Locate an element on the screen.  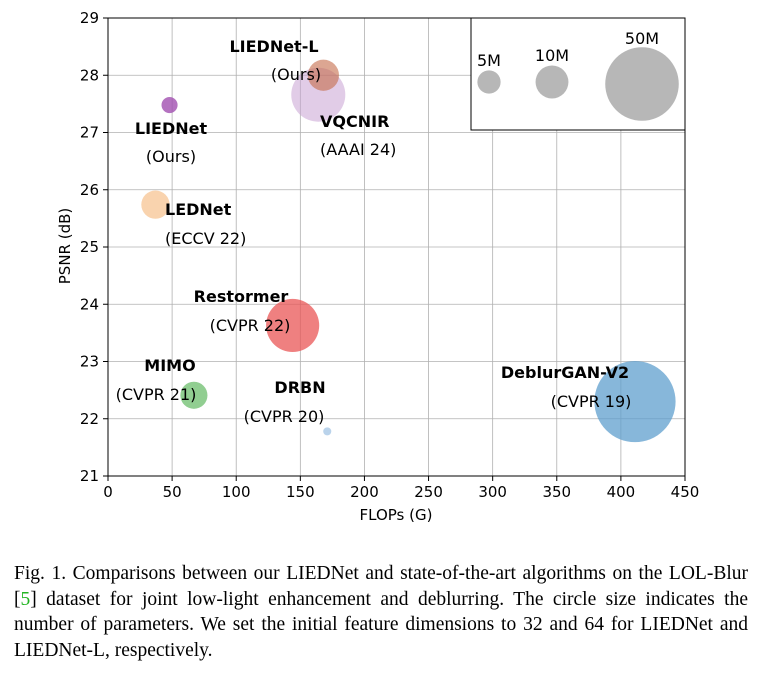
x-tick-label: 450 is located at coordinates (685, 492).